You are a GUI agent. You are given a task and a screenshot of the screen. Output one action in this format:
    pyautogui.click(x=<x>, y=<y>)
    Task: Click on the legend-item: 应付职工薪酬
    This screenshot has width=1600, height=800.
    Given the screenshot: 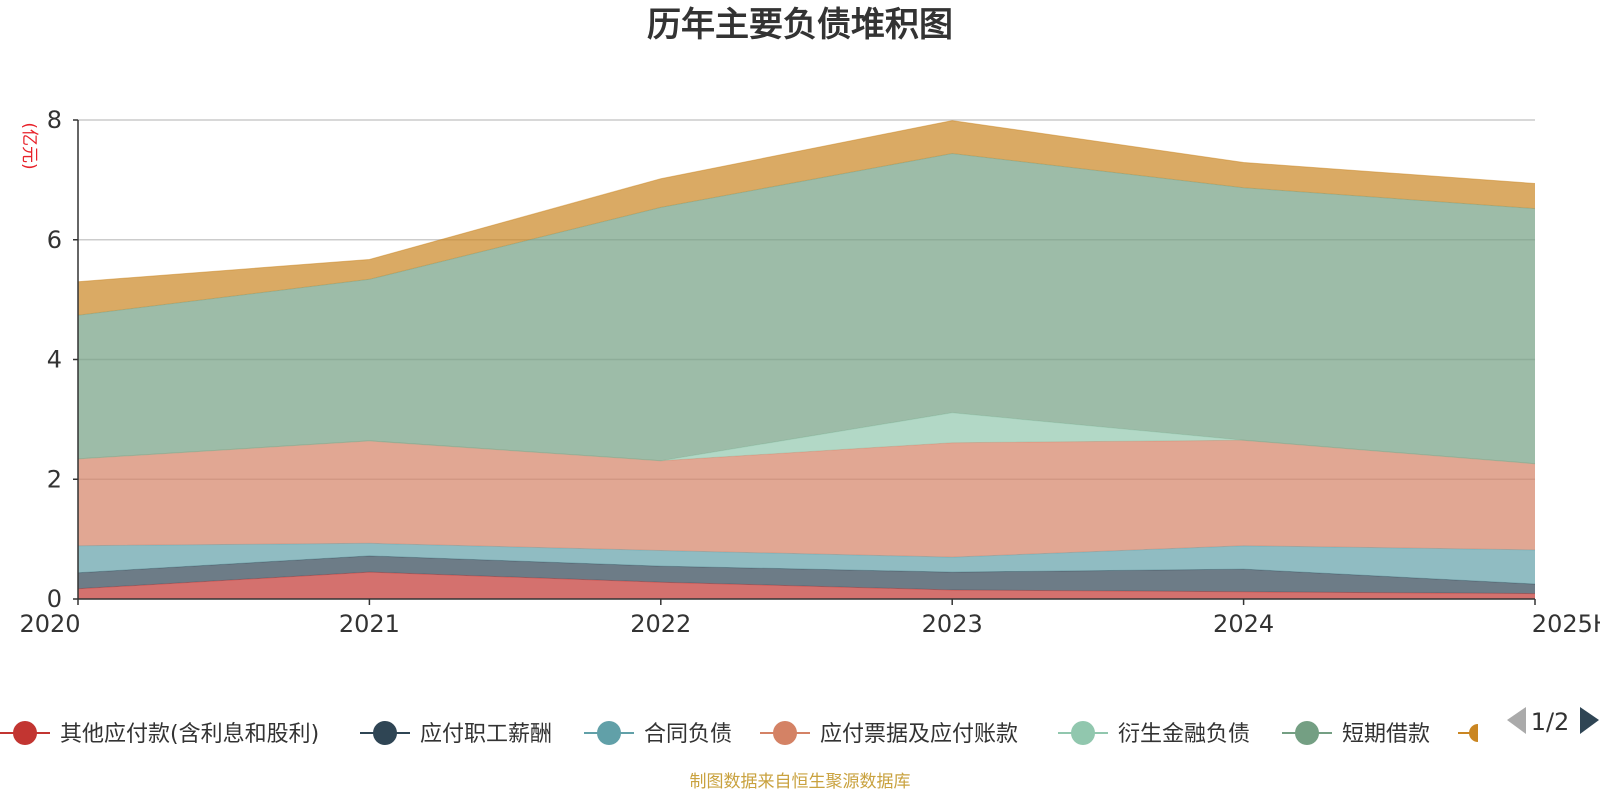 What is the action you would take?
    pyautogui.click(x=456, y=734)
    